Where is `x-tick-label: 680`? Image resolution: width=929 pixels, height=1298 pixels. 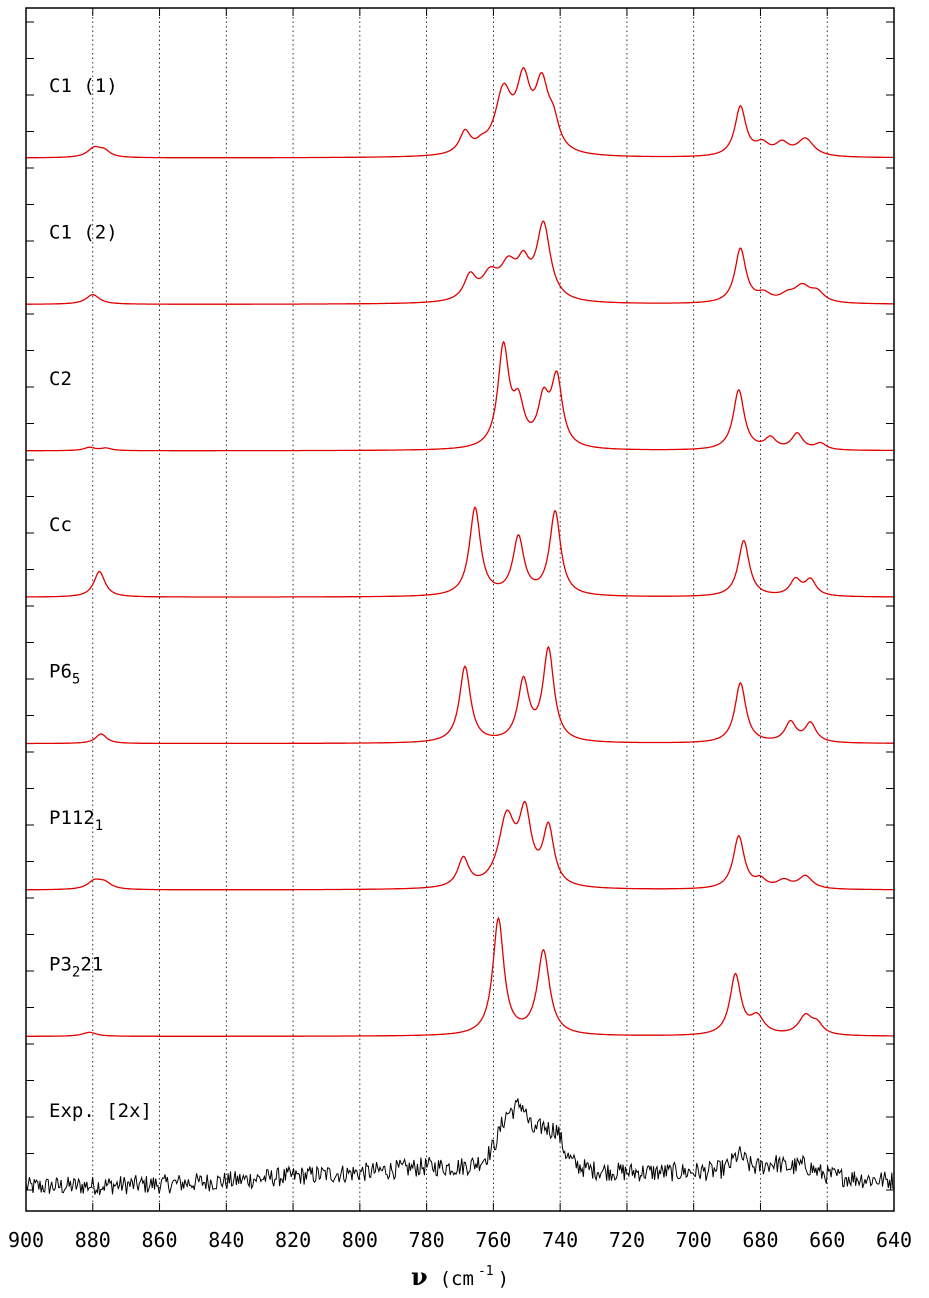 x-tick-label: 680 is located at coordinates (760, 1240).